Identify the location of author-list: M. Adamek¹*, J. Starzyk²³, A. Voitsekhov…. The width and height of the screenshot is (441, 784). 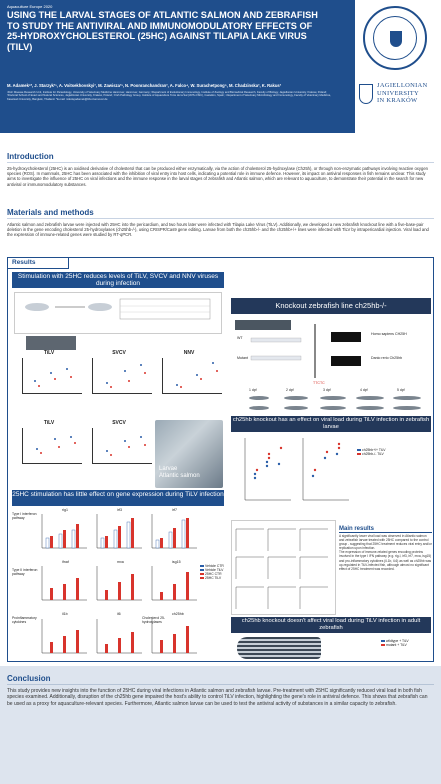
(144, 85).